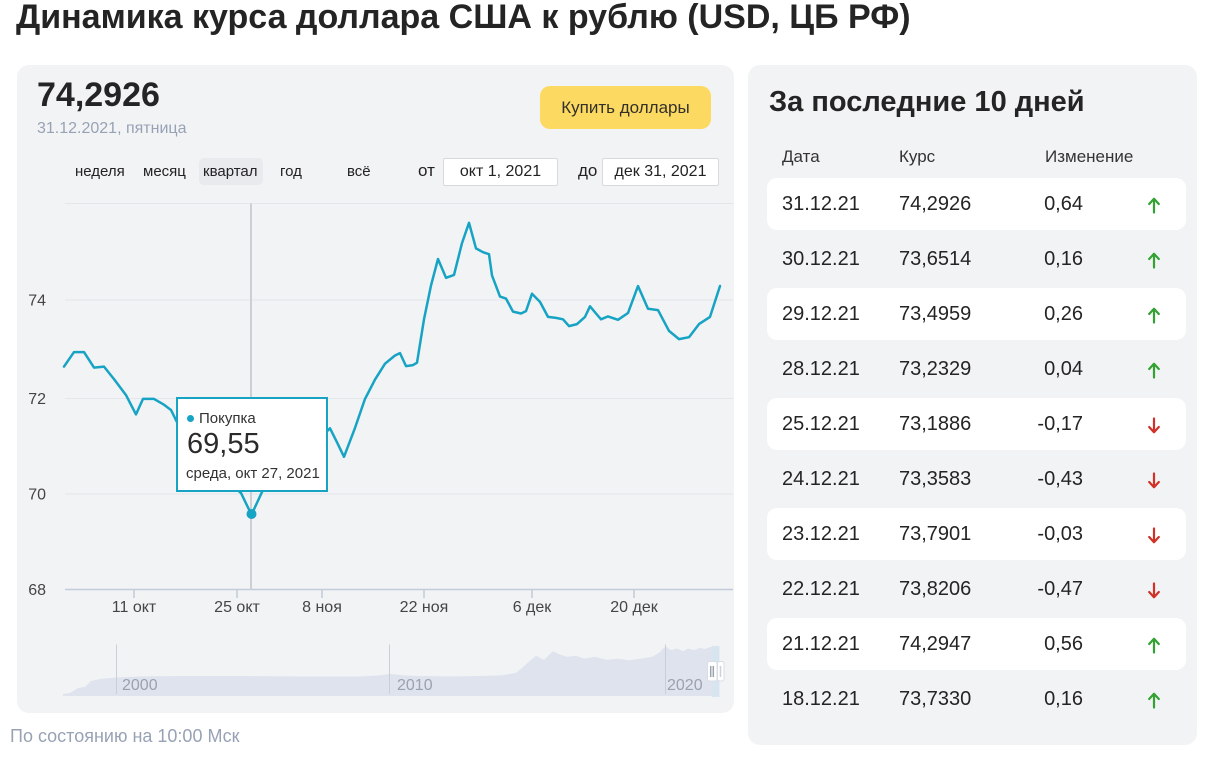 The height and width of the screenshot is (758, 1206). What do you see at coordinates (237, 607) in the screenshot?
I see `svg-text: 25 окт` at bounding box center [237, 607].